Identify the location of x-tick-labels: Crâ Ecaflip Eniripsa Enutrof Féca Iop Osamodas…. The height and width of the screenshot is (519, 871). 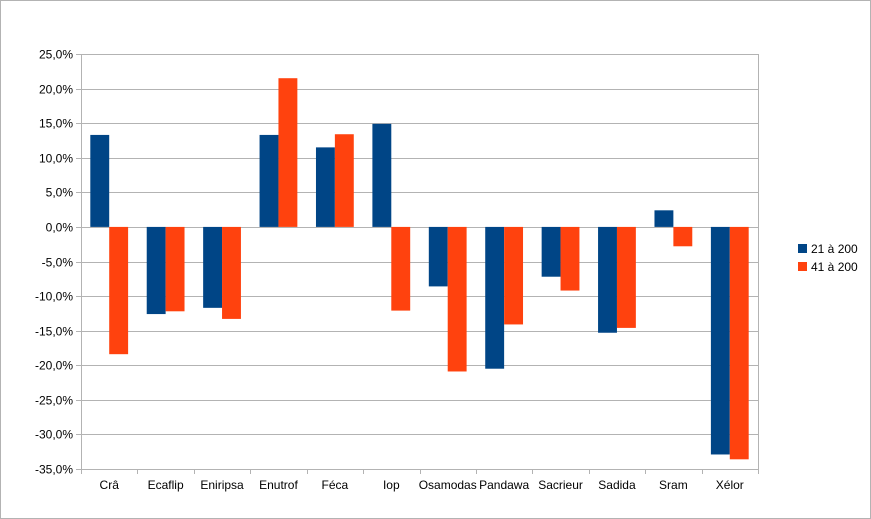
(422, 485).